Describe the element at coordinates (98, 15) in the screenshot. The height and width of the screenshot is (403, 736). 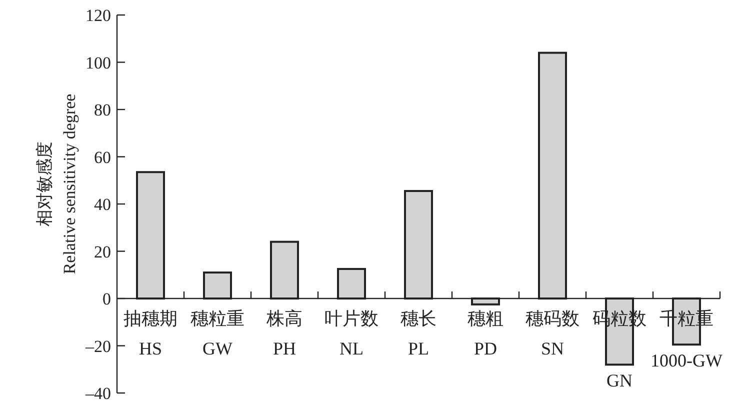
I see `y-tick-label: 120` at that location.